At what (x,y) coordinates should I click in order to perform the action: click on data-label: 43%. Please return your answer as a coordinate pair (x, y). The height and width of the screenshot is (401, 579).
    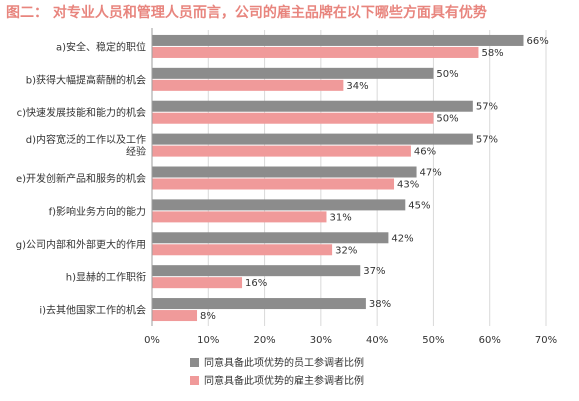
    Looking at the image, I should click on (408, 185).